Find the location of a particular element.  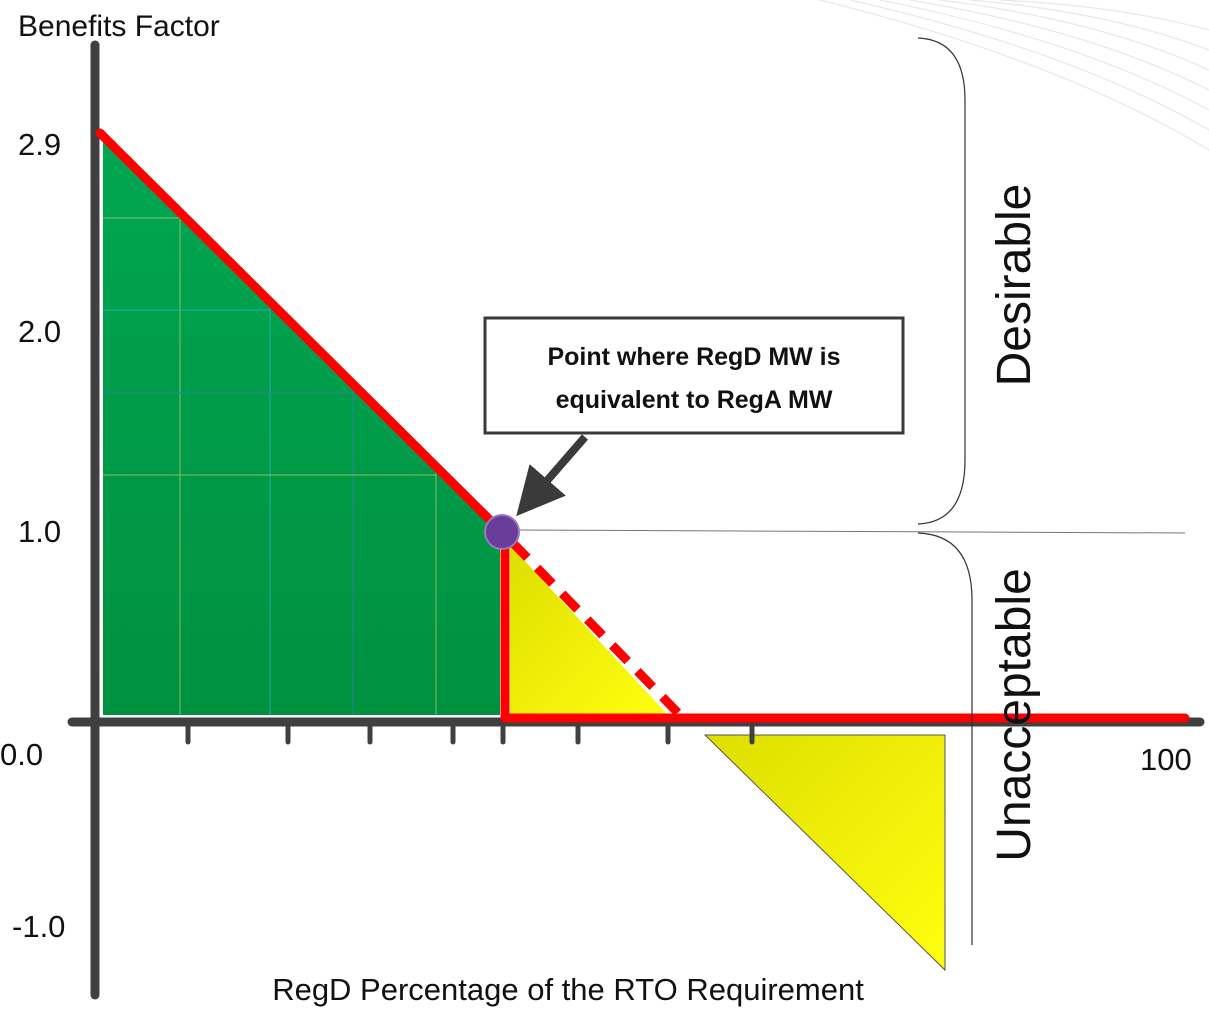

y-tick-label: 0.0 is located at coordinates (21, 754).